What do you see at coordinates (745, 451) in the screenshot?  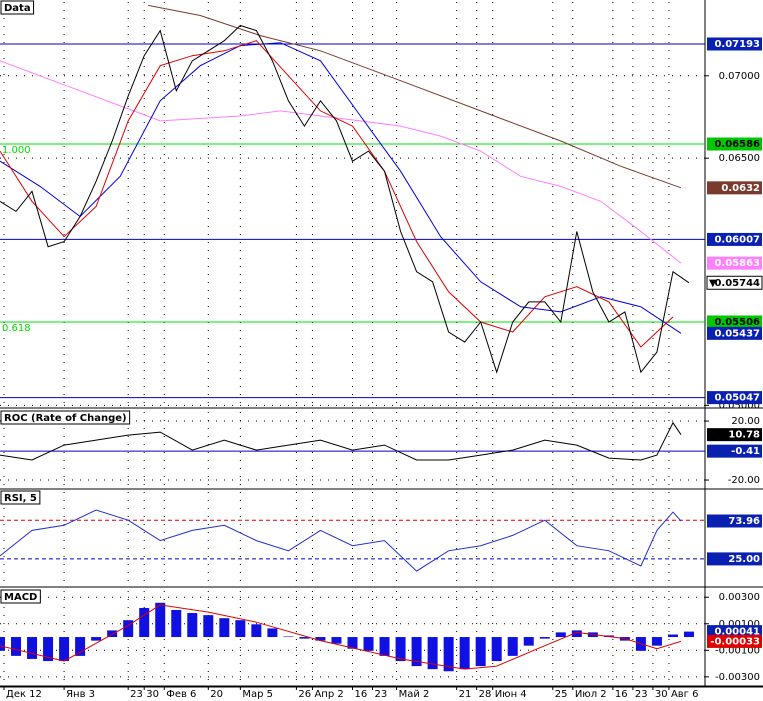 I see `value-label: -0.41` at bounding box center [745, 451].